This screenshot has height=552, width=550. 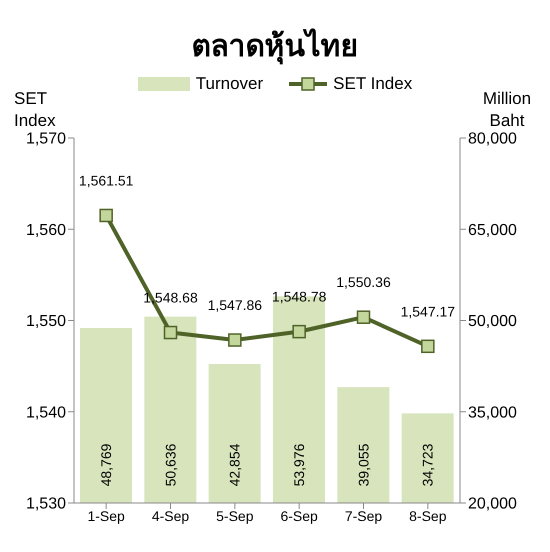 What do you see at coordinates (46, 139) in the screenshot?
I see `y-tick-label: 1,570` at bounding box center [46, 139].